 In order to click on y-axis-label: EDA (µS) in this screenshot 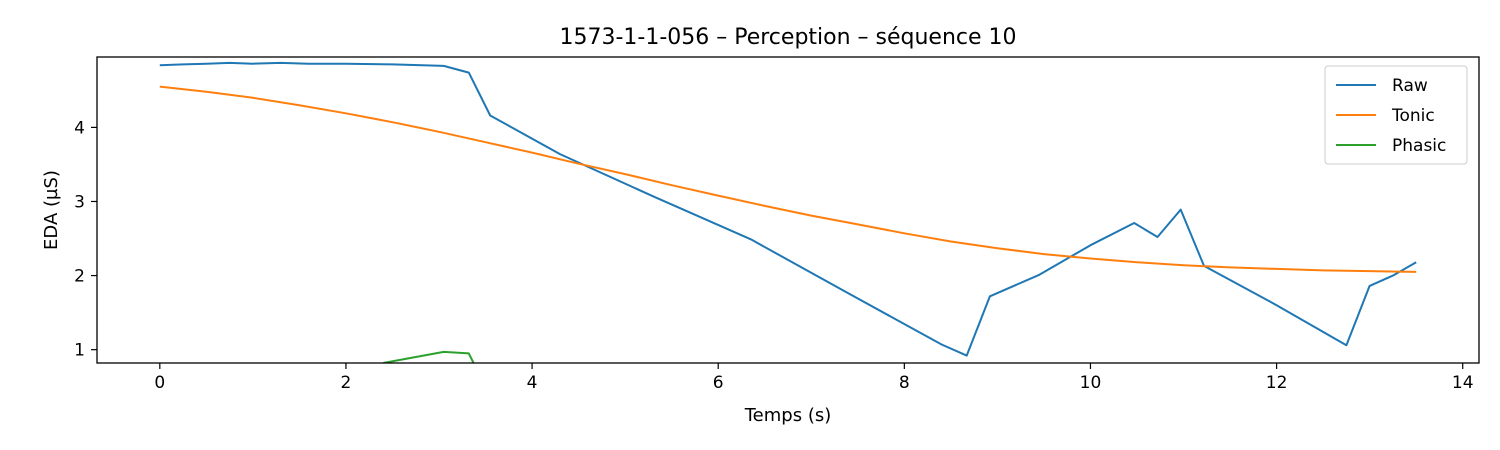, I will do `click(51, 210)`.